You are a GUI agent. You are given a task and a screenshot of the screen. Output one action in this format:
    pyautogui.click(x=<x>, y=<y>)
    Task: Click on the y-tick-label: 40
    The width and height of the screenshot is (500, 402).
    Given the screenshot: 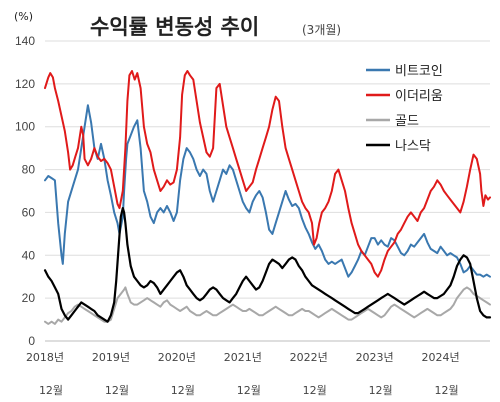 What is the action you would take?
    pyautogui.click(x=29, y=255)
    